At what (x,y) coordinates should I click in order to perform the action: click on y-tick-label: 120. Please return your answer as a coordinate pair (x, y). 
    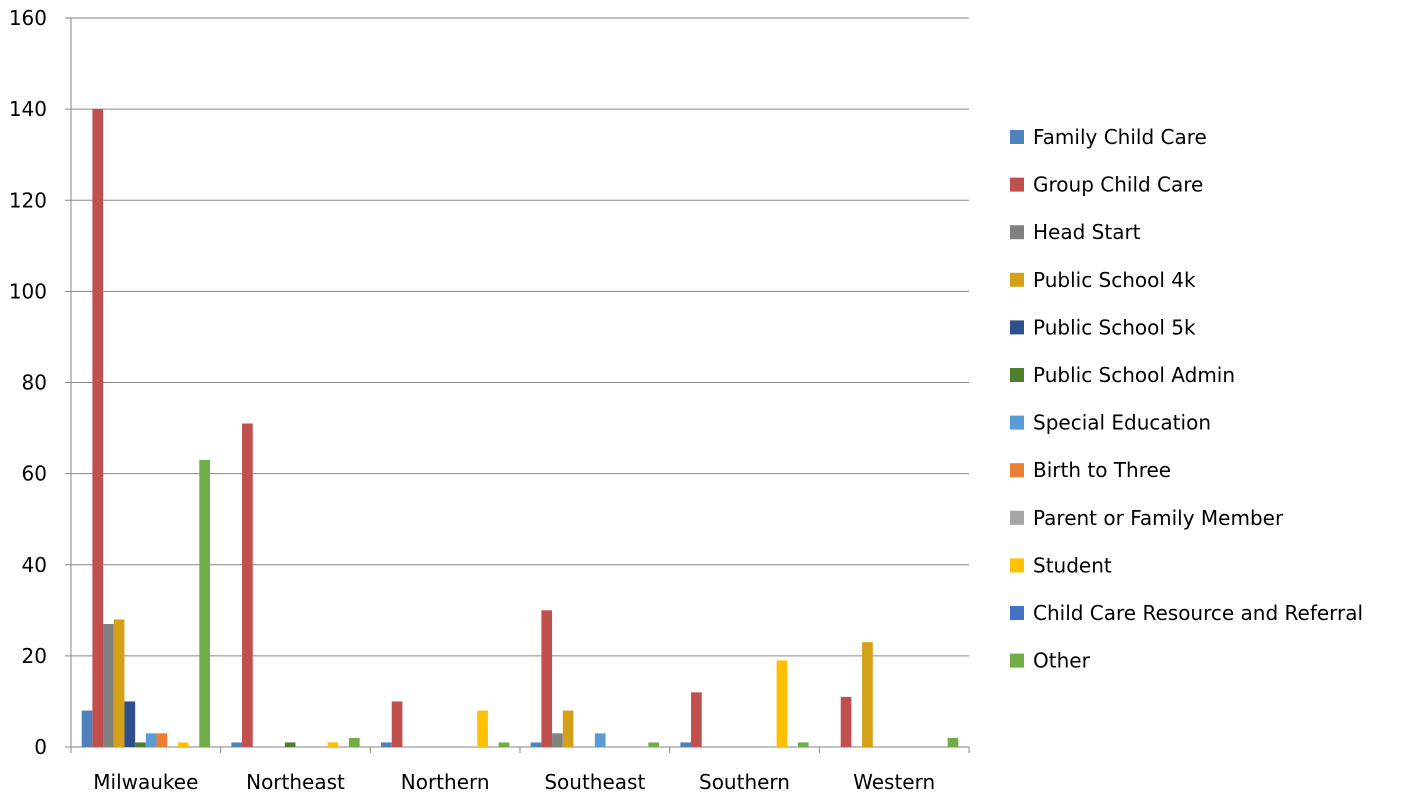
    Looking at the image, I should click on (28, 200).